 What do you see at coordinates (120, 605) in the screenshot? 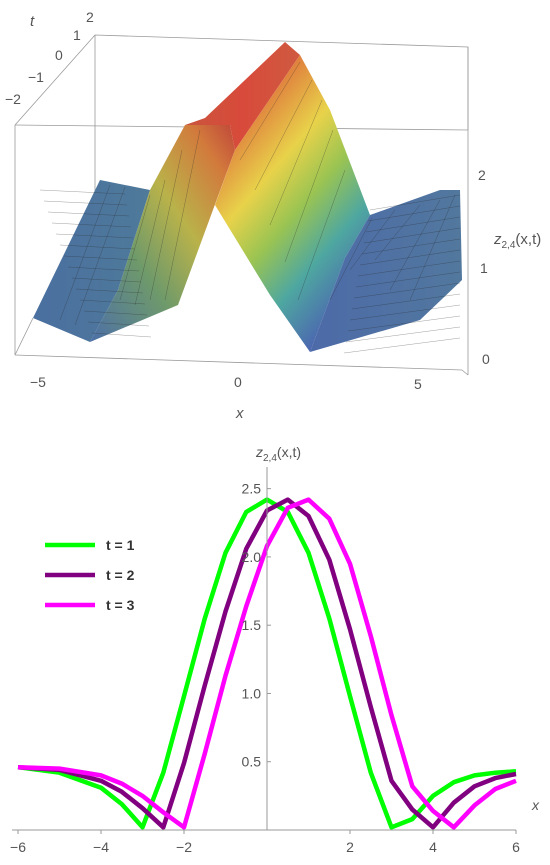
I see `legend-label: t = 3` at bounding box center [120, 605].